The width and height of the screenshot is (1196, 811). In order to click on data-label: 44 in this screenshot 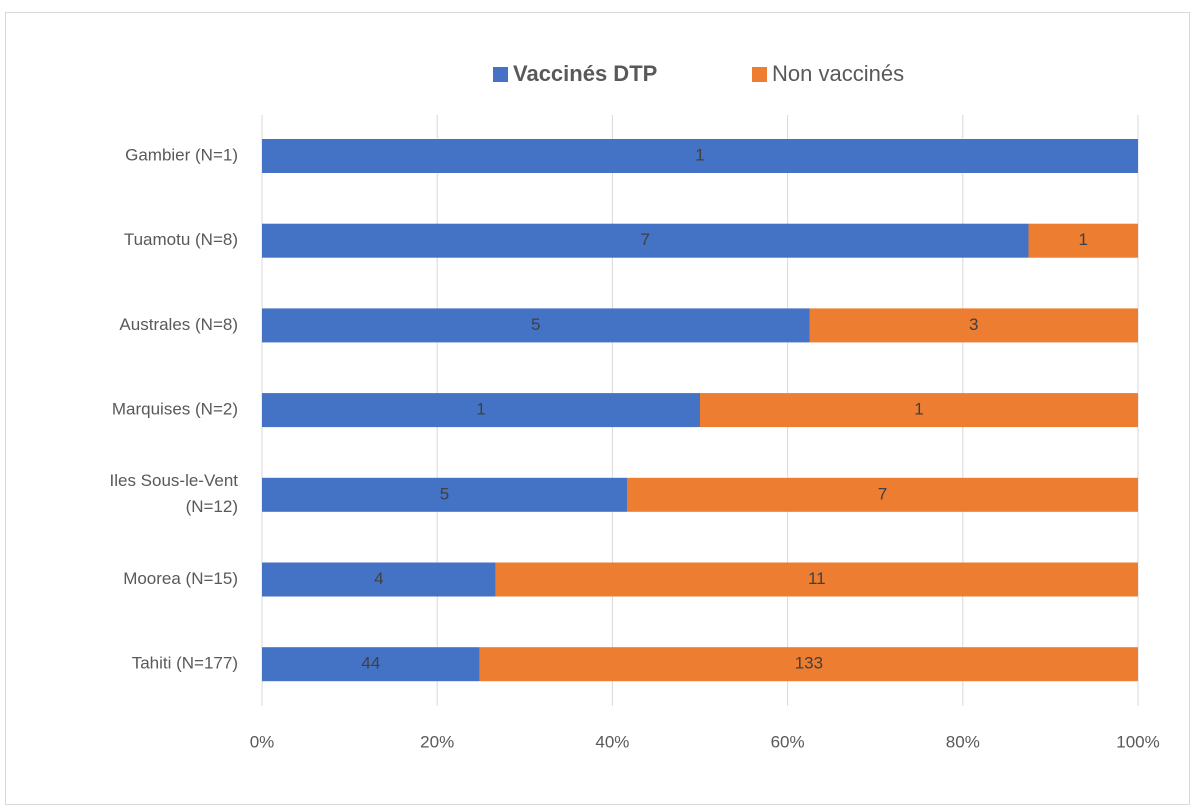, I will do `click(370, 663)`.